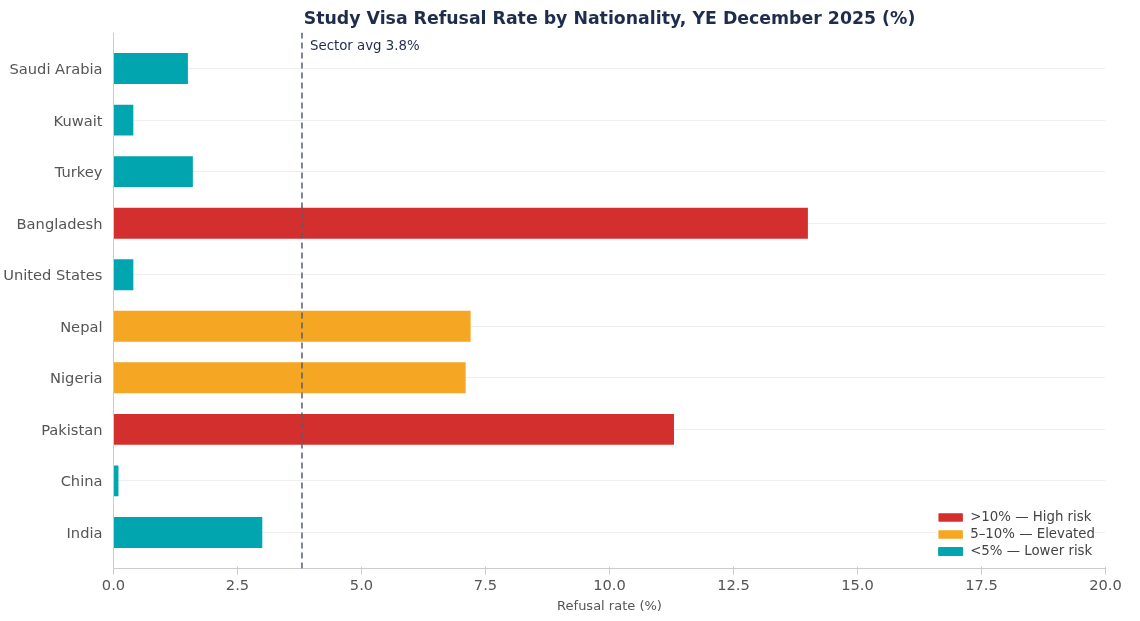  I want to click on legend-label: >10% — High risk, so click(1031, 516).